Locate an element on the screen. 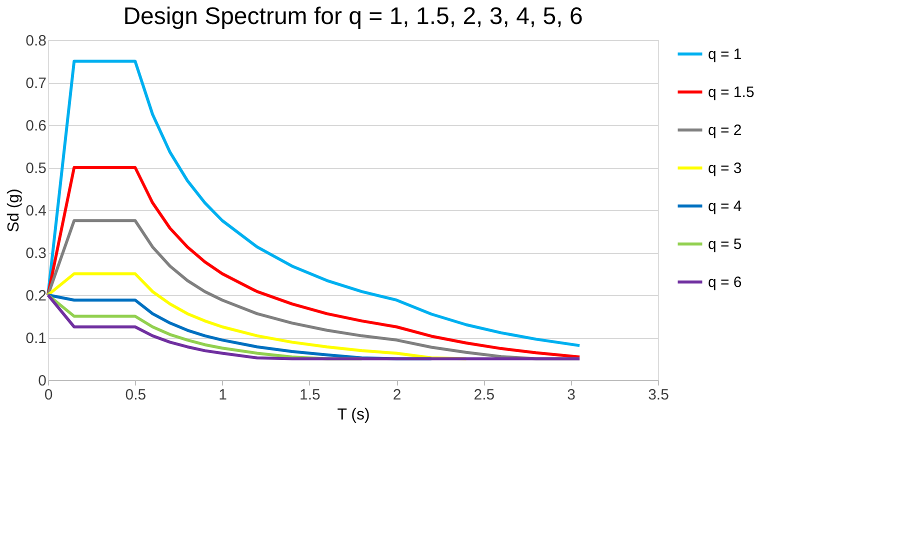 This screenshot has height=549, width=912. y-tick-label: 0 is located at coordinates (42, 381).